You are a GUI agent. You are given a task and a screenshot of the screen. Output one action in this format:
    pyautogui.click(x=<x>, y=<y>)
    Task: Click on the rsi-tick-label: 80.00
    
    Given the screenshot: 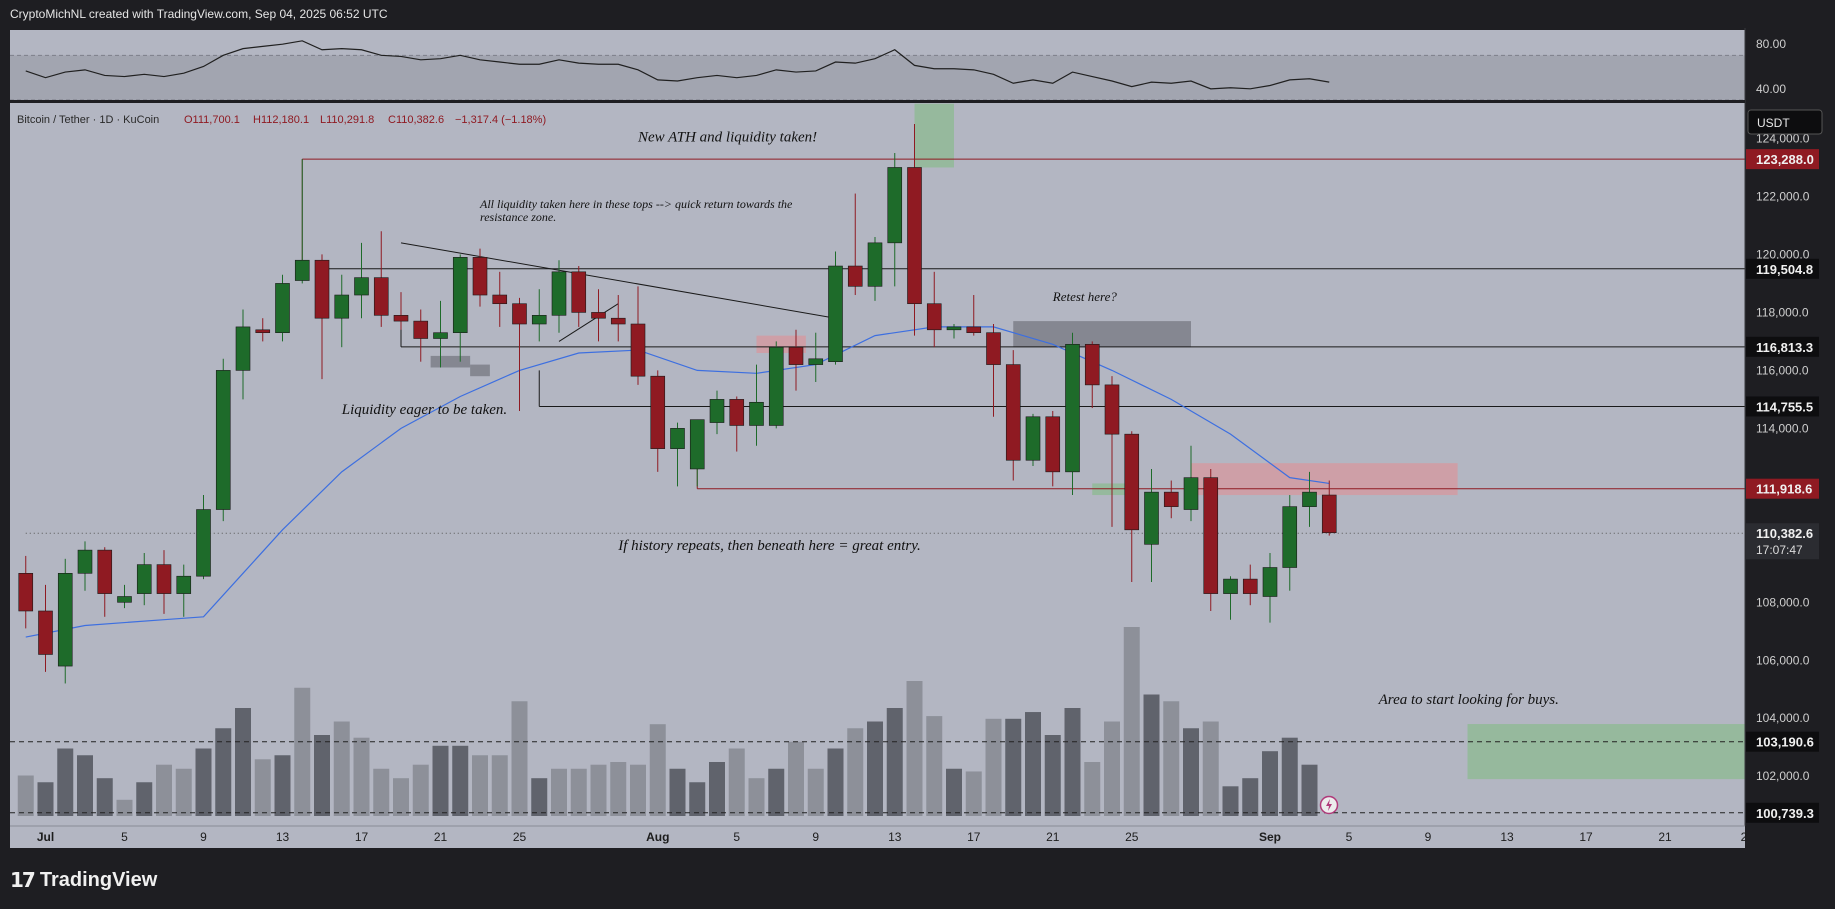 What is the action you would take?
    pyautogui.click(x=1771, y=44)
    